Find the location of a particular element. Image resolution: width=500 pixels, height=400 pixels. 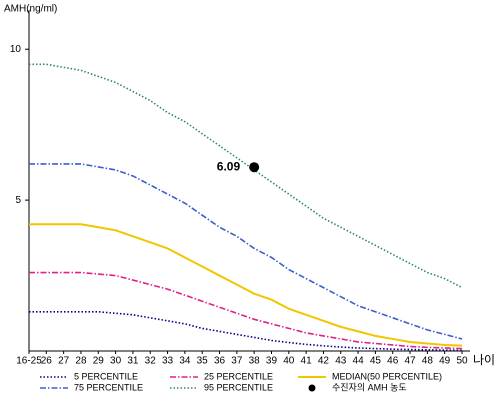

legend-label: 수진자의 AMH 농도 is located at coordinates (369, 387).